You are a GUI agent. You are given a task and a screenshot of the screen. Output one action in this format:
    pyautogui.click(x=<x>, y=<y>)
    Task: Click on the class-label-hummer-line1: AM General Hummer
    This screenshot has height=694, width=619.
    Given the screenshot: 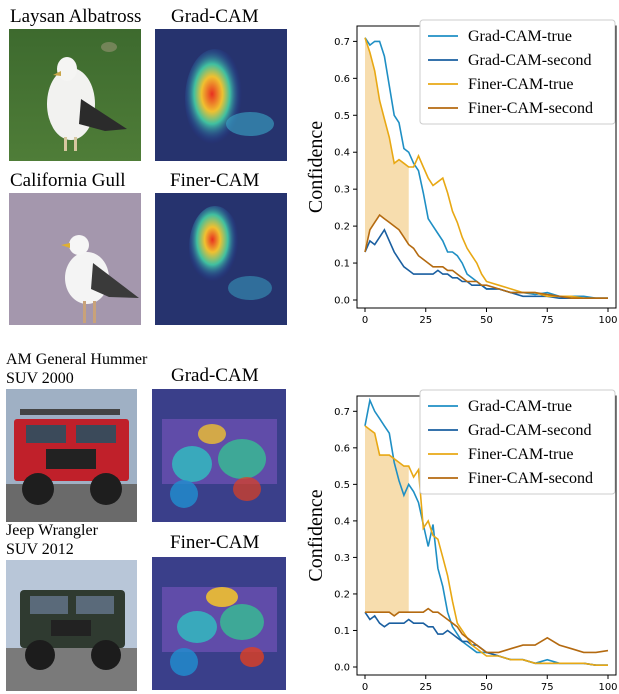 What is the action you would take?
    pyautogui.click(x=77, y=359)
    